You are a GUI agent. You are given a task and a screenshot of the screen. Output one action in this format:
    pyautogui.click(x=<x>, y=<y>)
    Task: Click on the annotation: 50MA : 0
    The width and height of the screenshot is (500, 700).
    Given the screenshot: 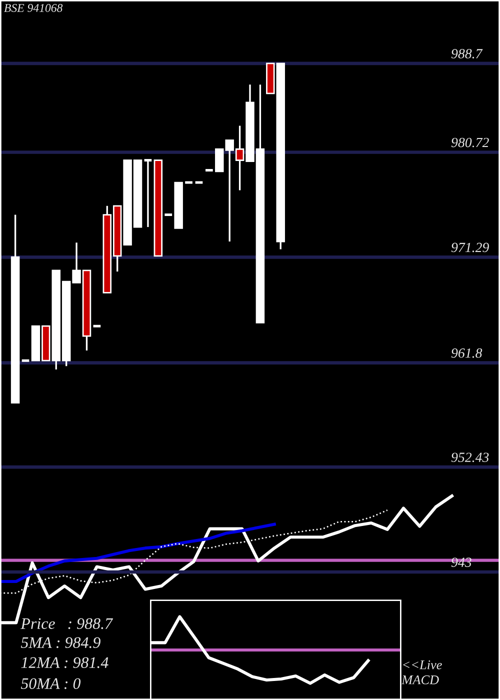 What is the action you would take?
    pyautogui.click(x=50, y=684)
    